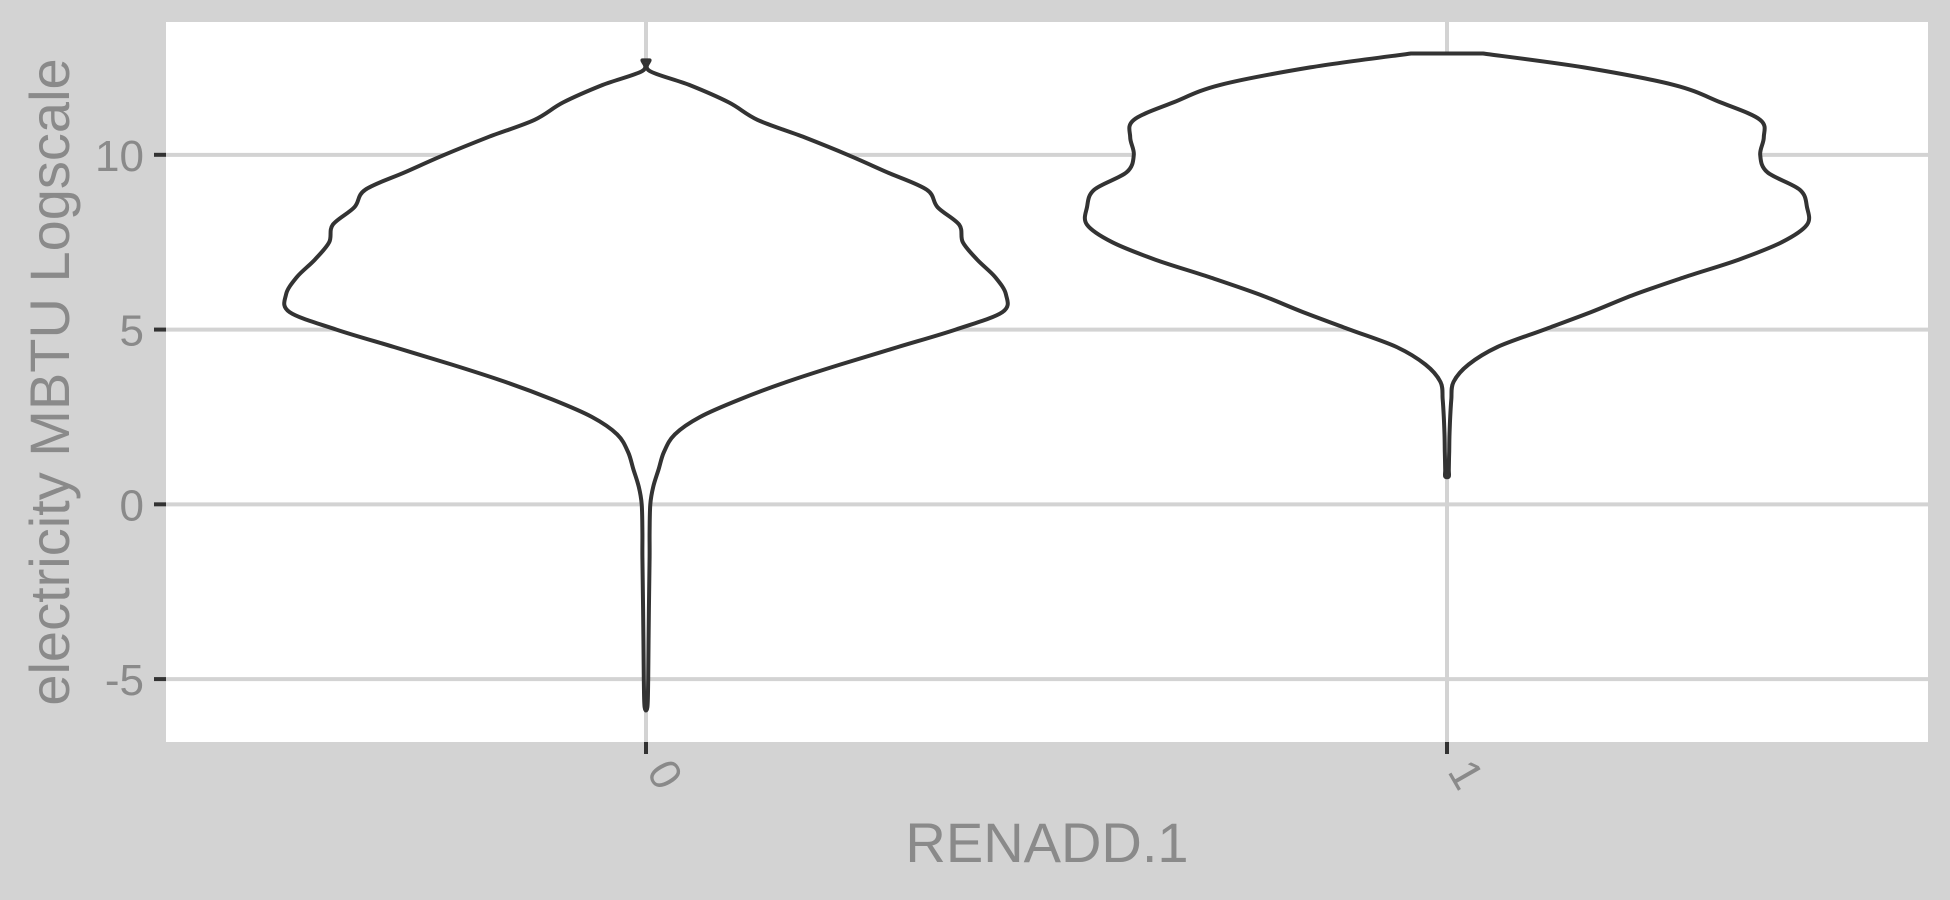 Image resolution: width=1950 pixels, height=900 pixels. I want to click on y-tick-label: -5, so click(124, 680).